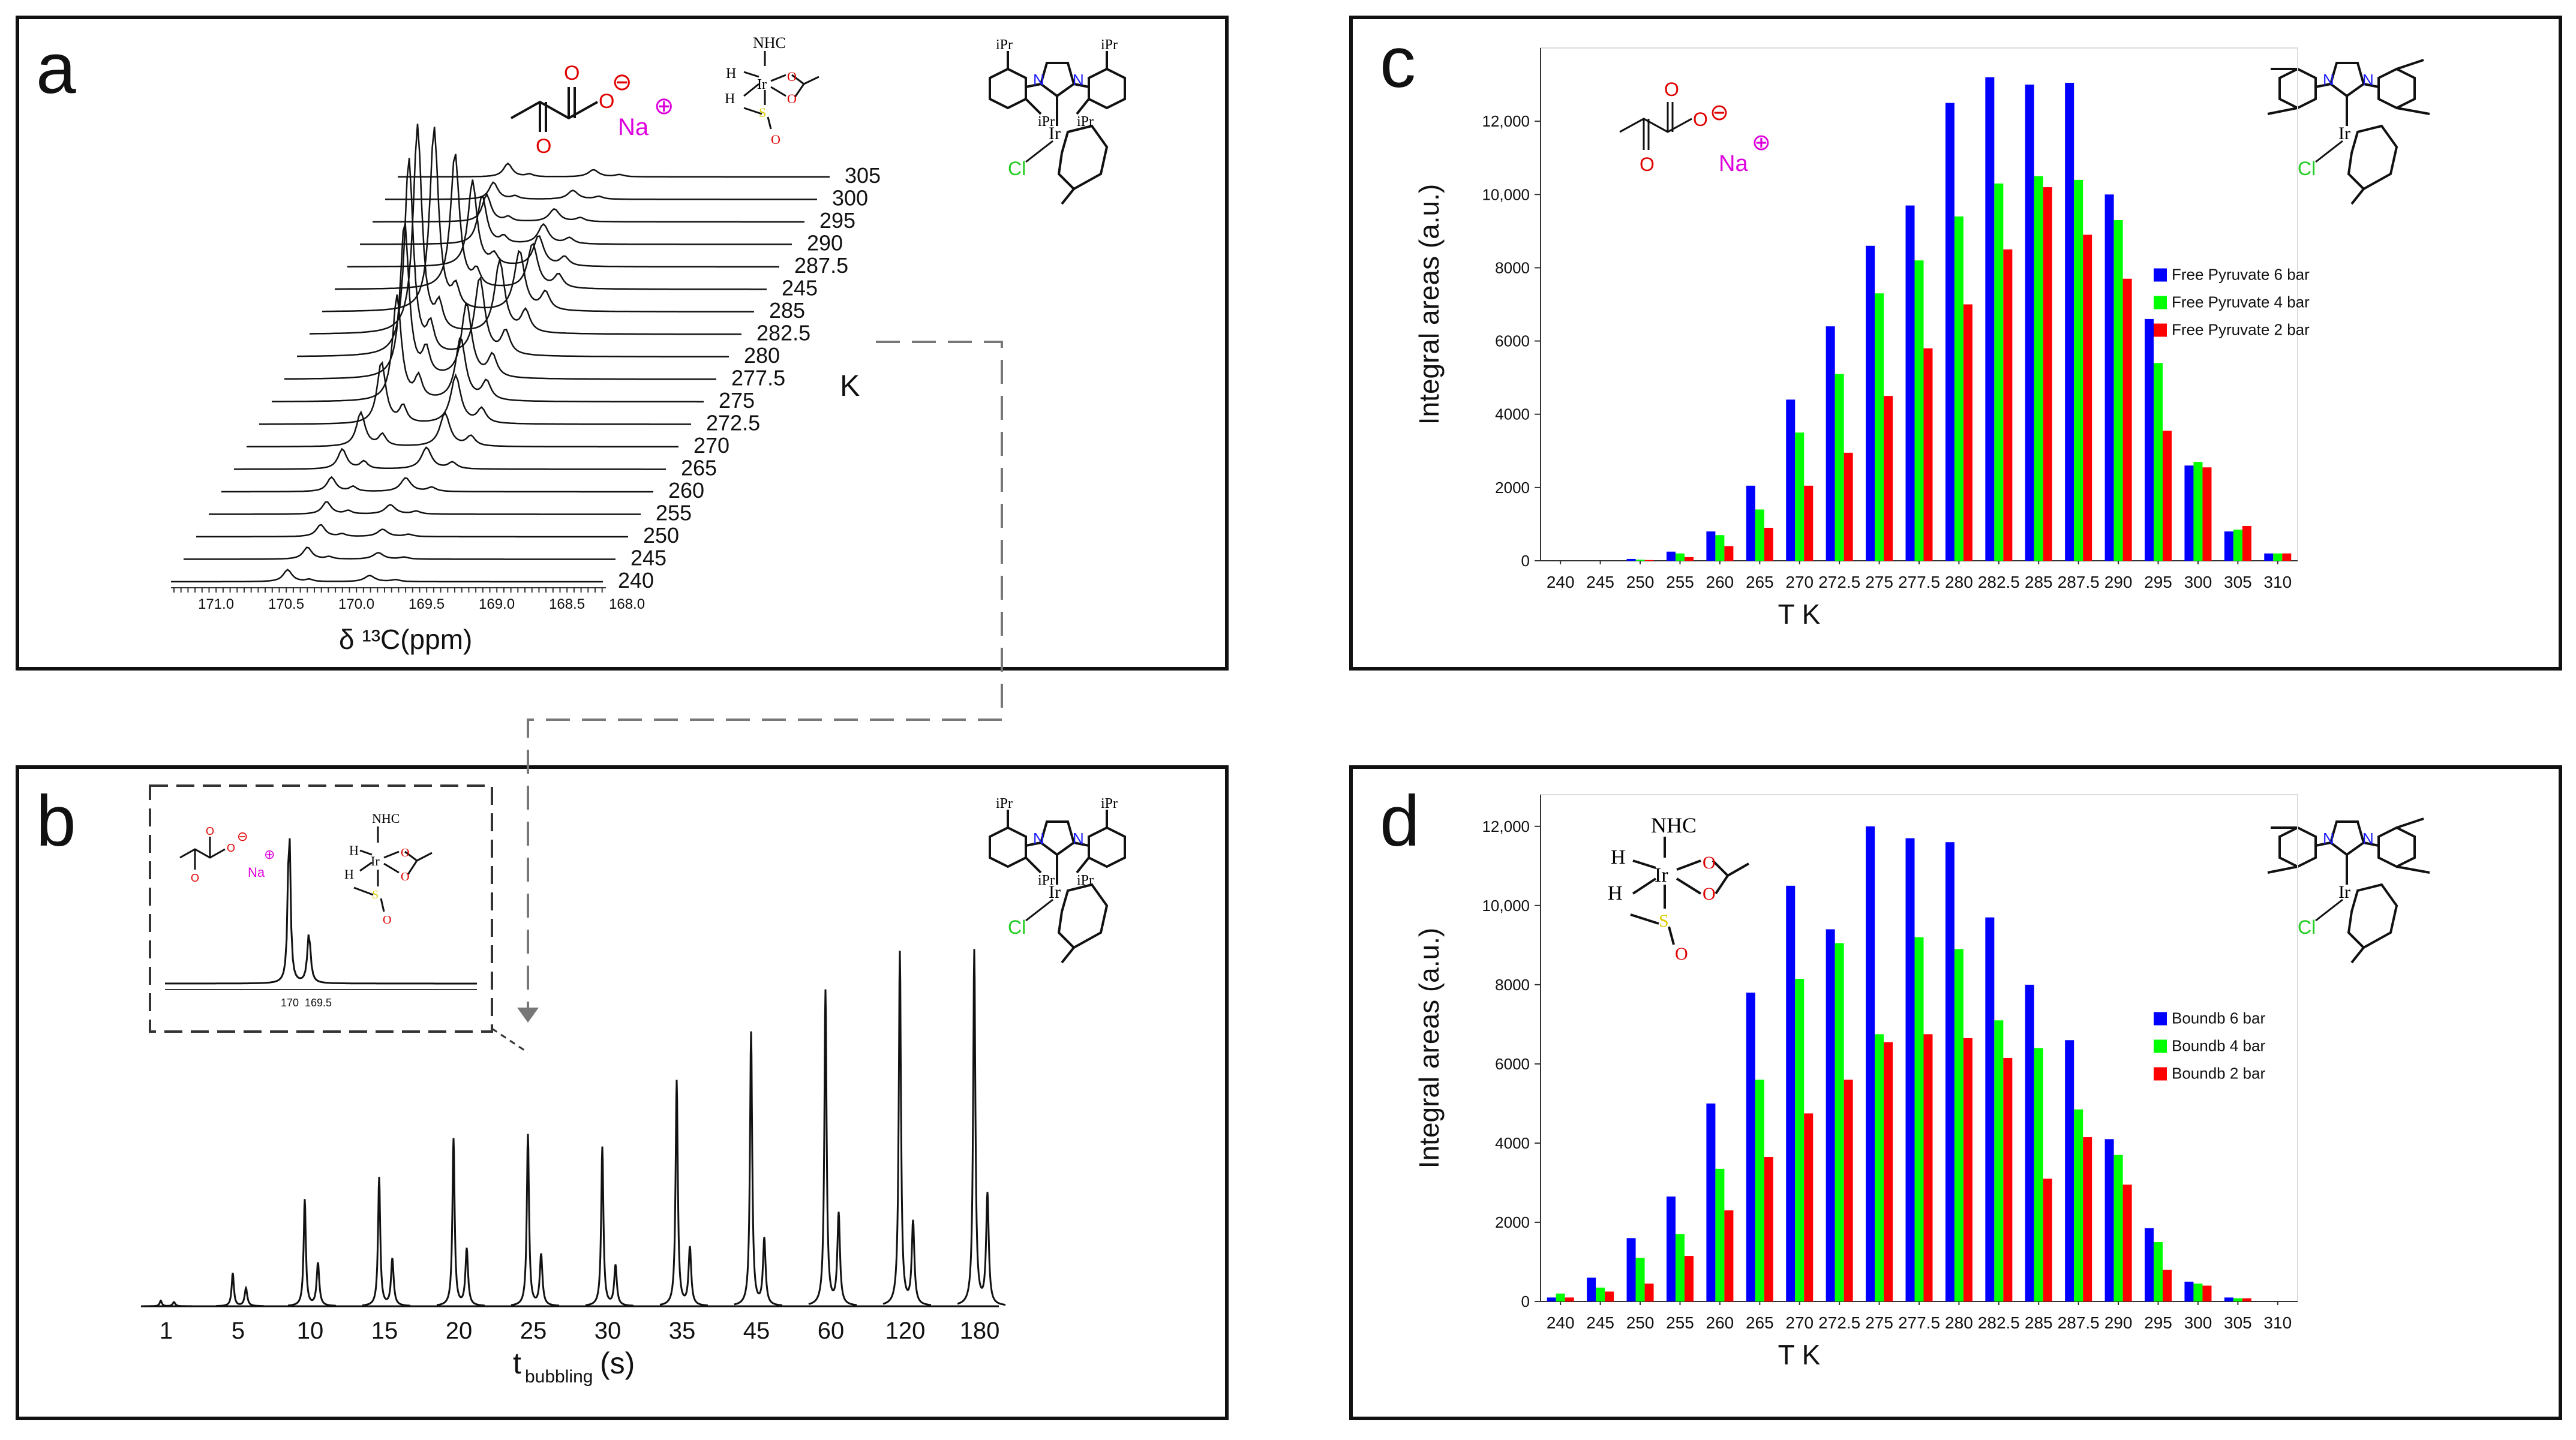 This screenshot has width=2576, height=1440. Describe the element at coordinates (1398, 62) in the screenshot. I see `panel-letter-c: c` at that location.